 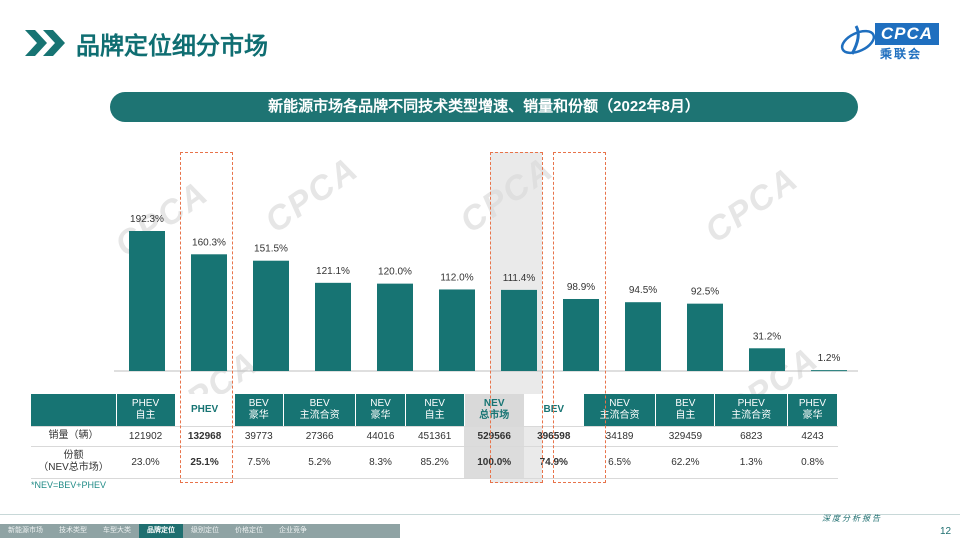 What do you see at coordinates (161, 531) in the screenshot?
I see `nav-item: 品牌定位` at bounding box center [161, 531].